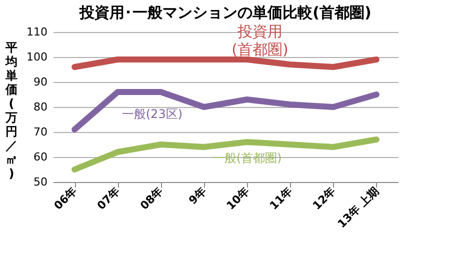 Image resolution: width=450 pixels, height=274 pixels. Describe the element at coordinates (41, 132) in the screenshot. I see `y-tick-label: 70` at that location.